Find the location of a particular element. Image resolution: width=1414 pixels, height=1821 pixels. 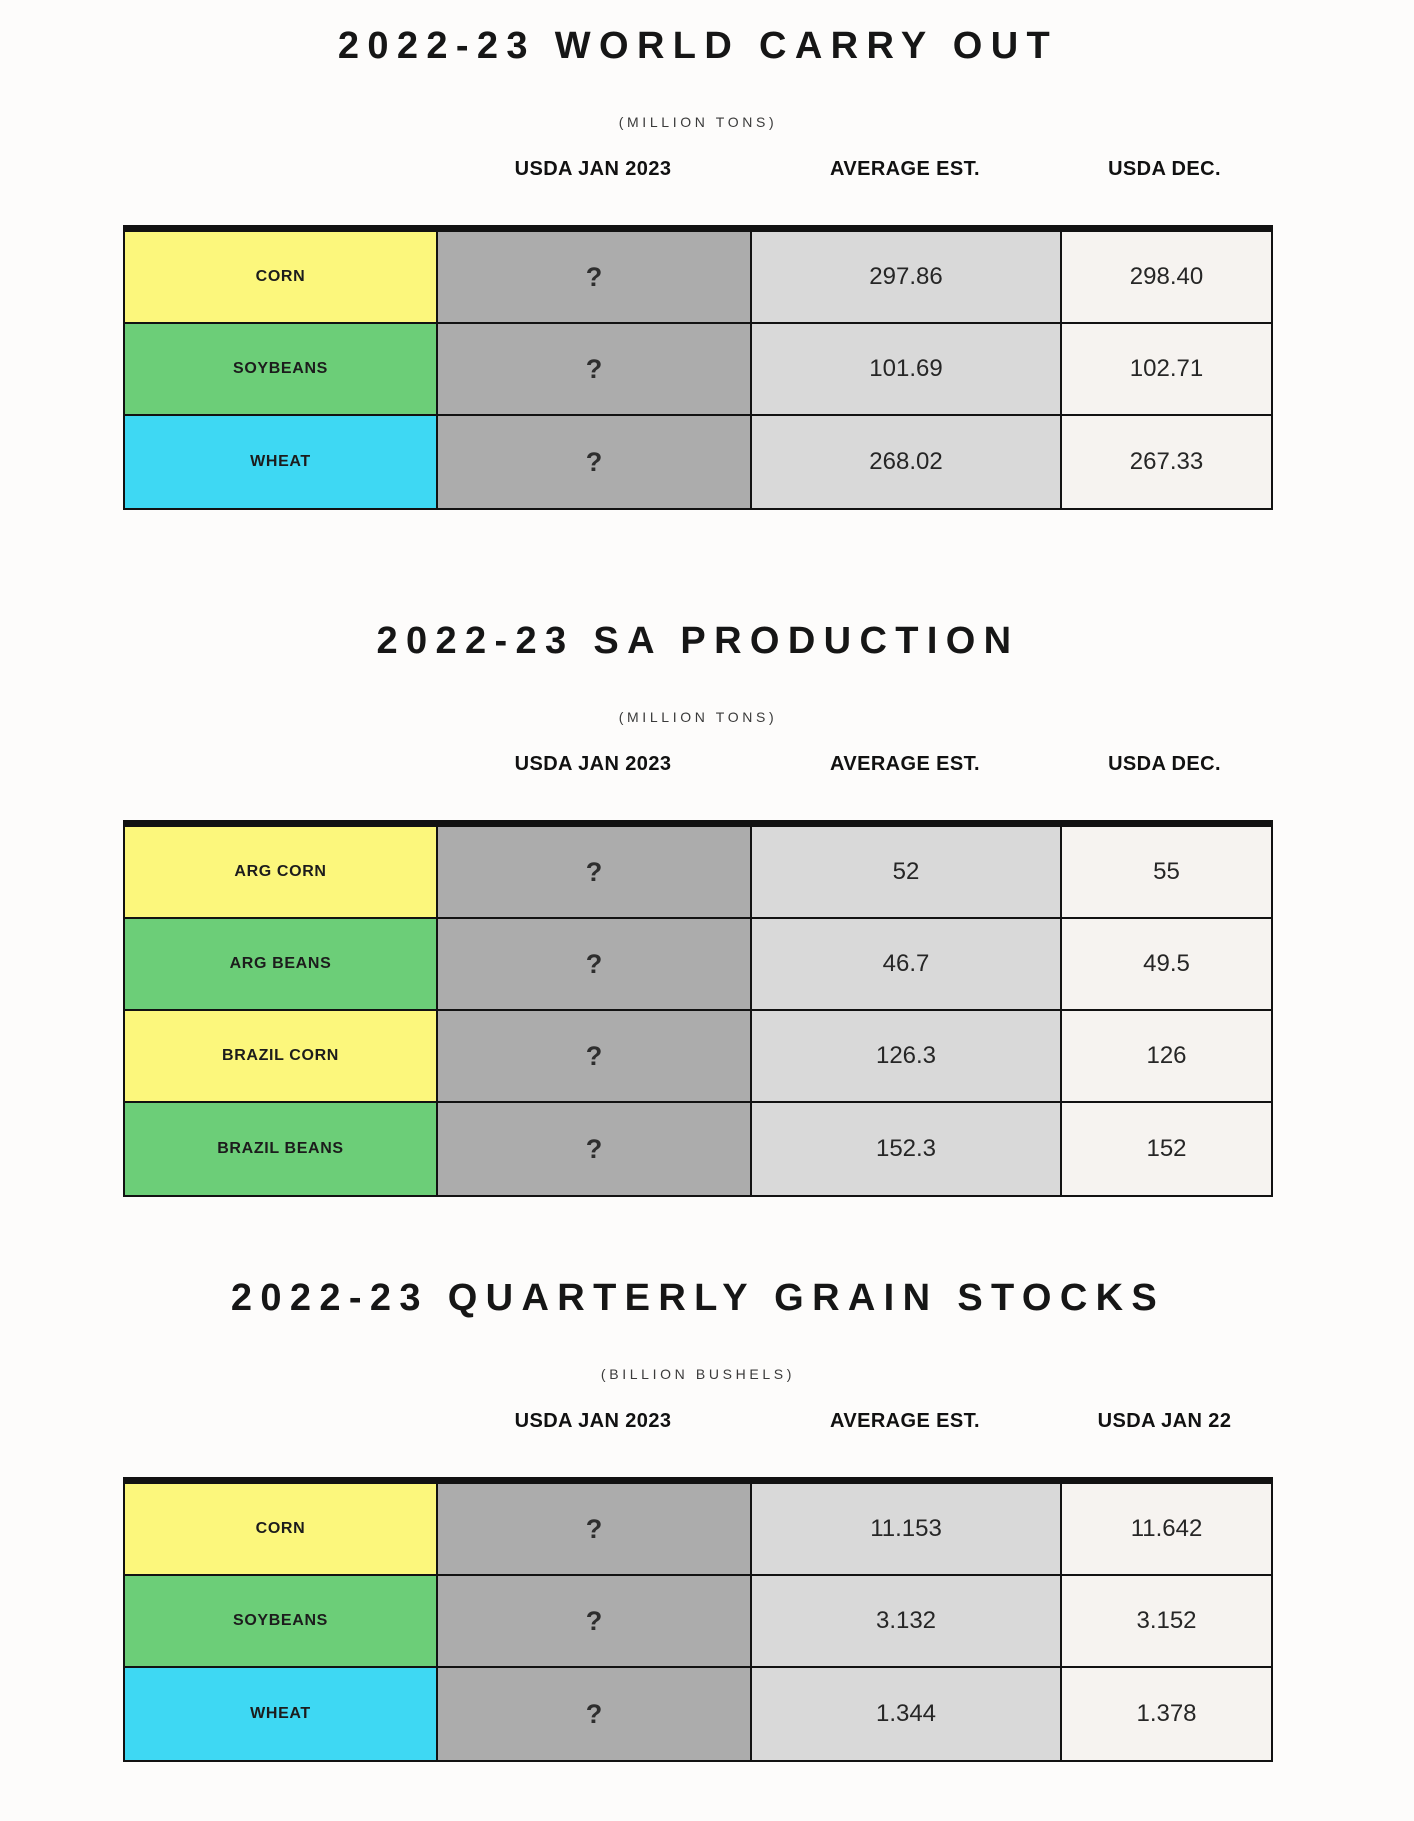

last-column-value: 1.378 is located at coordinates (1166, 1713).